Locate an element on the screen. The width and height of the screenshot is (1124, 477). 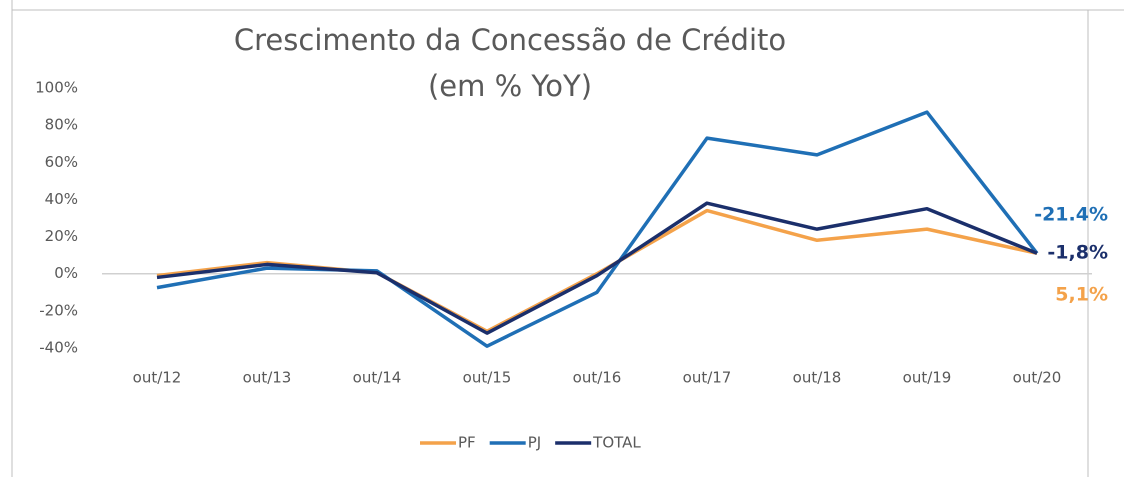
legend-label: PJ is located at coordinates (534, 443).